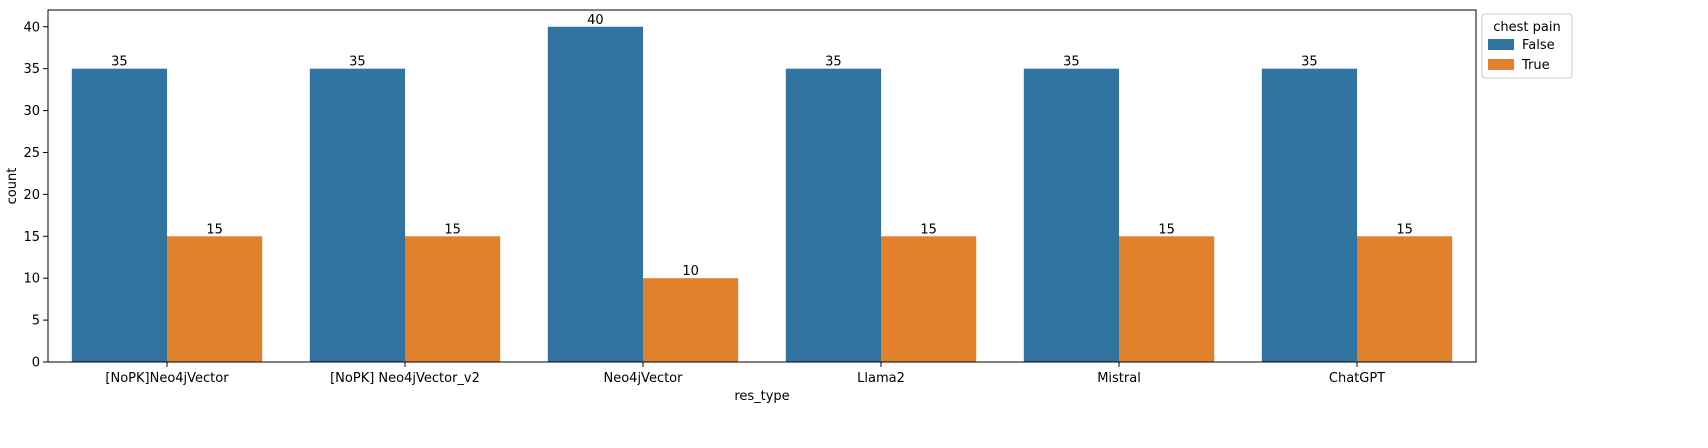 This screenshot has width=1708, height=448. Describe the element at coordinates (31, 279) in the screenshot. I see `y-tick-label: 10` at that location.